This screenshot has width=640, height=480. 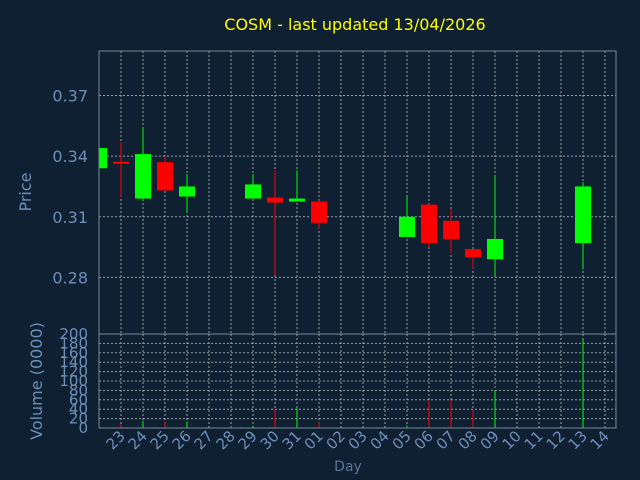 I want to click on price-axis-label: Price, so click(x=25, y=191).